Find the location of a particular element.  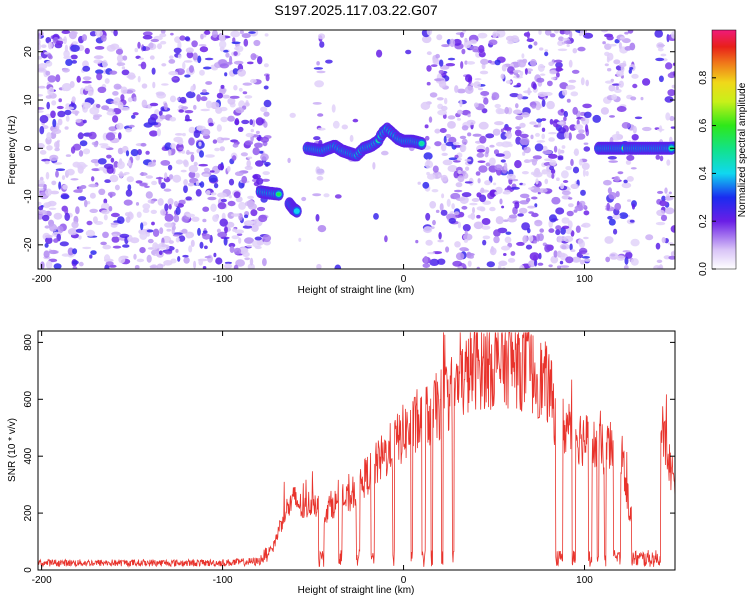

colorbar-ticks: 0.0 0.2 0.4 0.6 0.8 is located at coordinates (707, 173).